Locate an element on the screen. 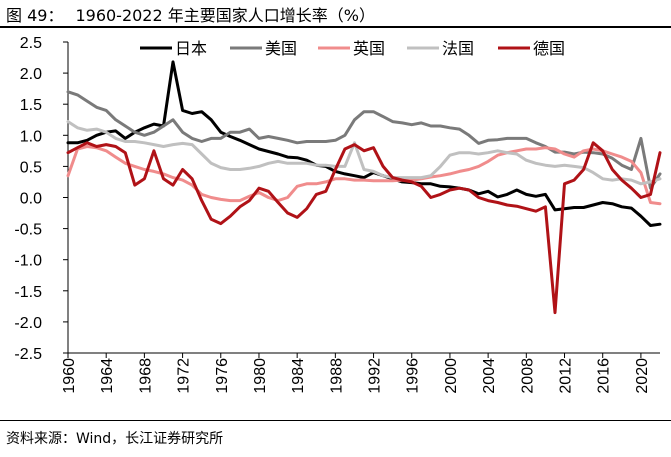 This screenshot has height=457, width=671. y-tick-label: 0.0 is located at coordinates (31, 199).